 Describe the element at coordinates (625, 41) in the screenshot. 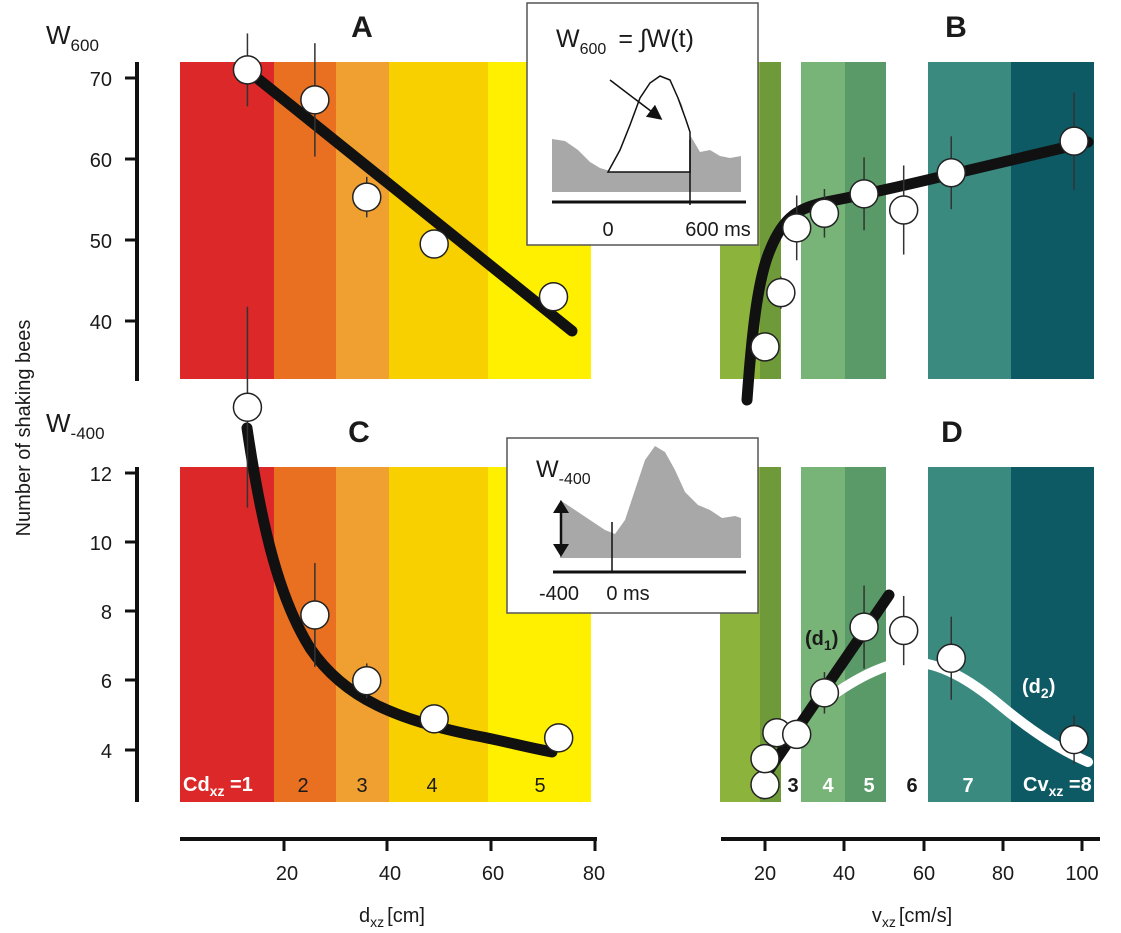

I see `inset-top-label: W600 = ∫W(t)` at that location.